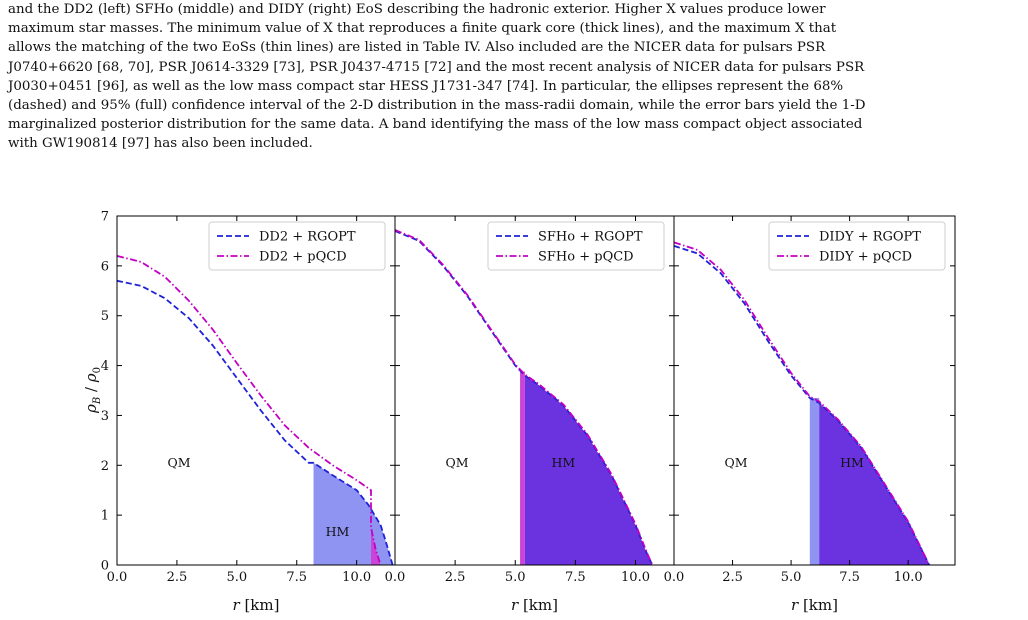  I want to click on y-tick-label: 7, so click(105, 217).